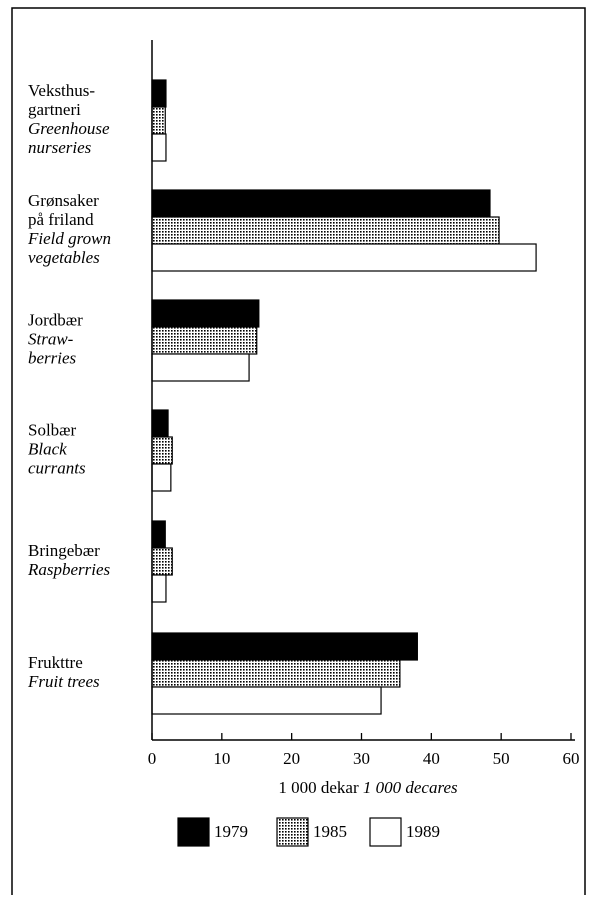  I want to click on category-label: vegetables, so click(64, 257).